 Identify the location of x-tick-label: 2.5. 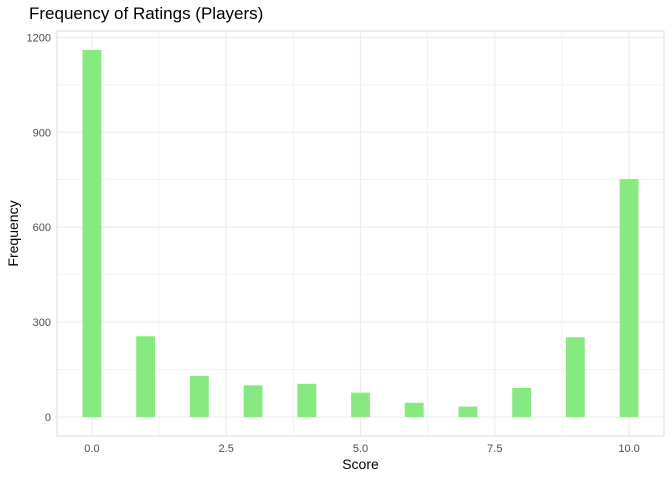
(226, 449).